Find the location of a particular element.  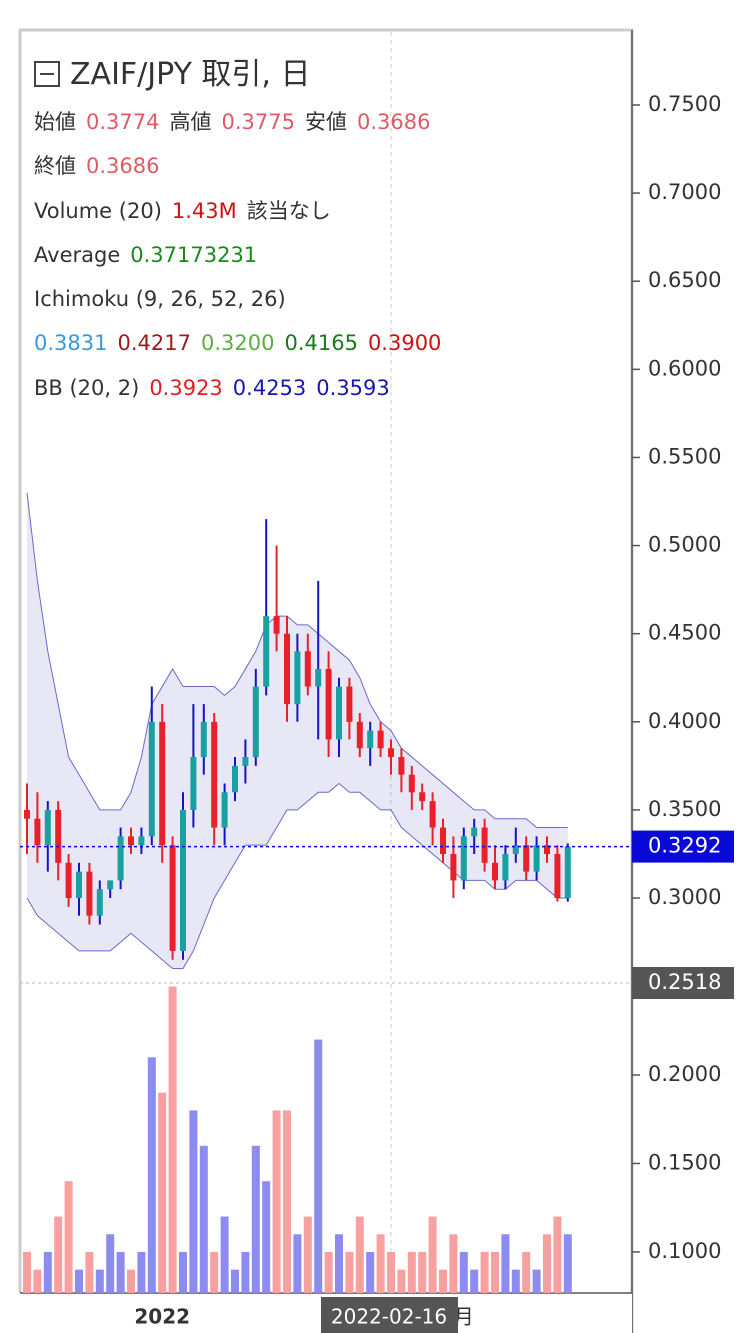

legend-item: 0.4165 is located at coordinates (321, 343).